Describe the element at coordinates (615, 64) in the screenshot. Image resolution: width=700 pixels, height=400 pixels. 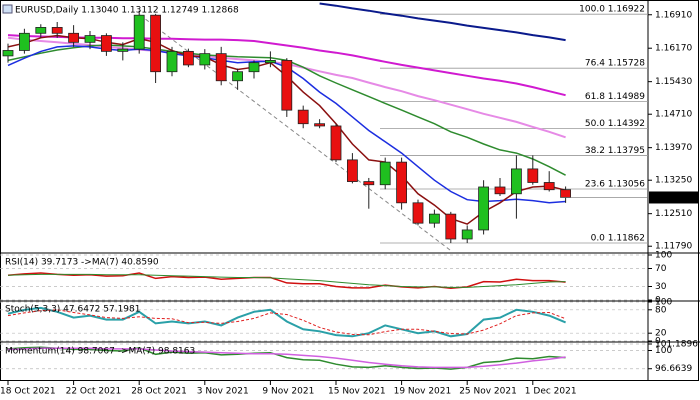
I see `fib-label: 76.4 1.15728` at that location.